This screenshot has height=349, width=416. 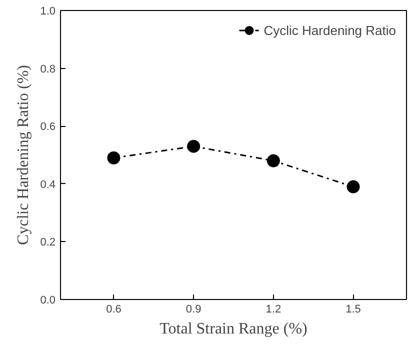 I want to click on x-tick-label: 0.6, so click(x=114, y=310).